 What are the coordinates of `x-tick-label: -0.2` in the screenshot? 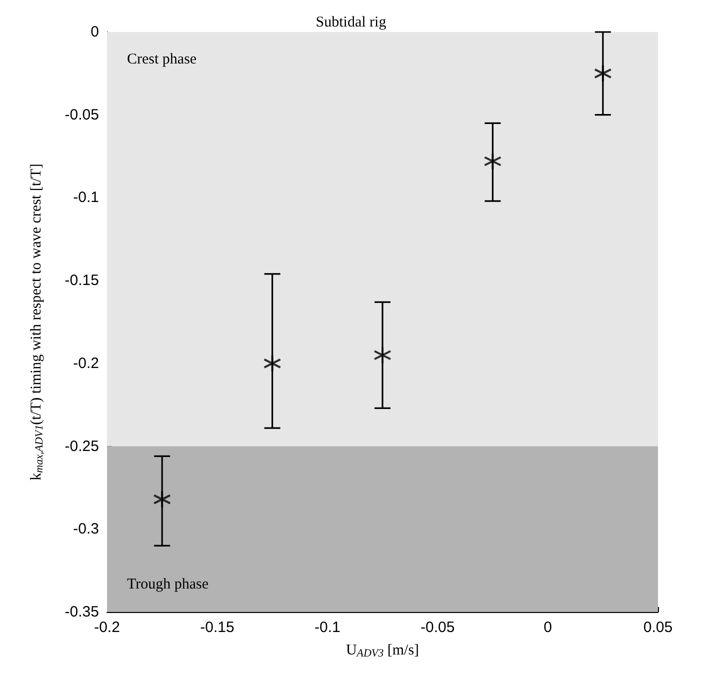 It's located at (107, 627).